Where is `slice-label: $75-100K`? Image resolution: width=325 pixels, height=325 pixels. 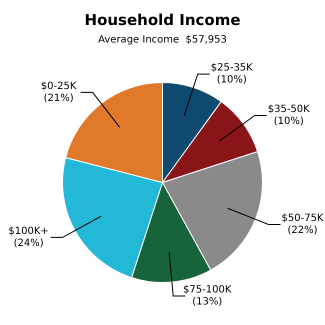 slice-label: $75-100K is located at coordinates (207, 290).